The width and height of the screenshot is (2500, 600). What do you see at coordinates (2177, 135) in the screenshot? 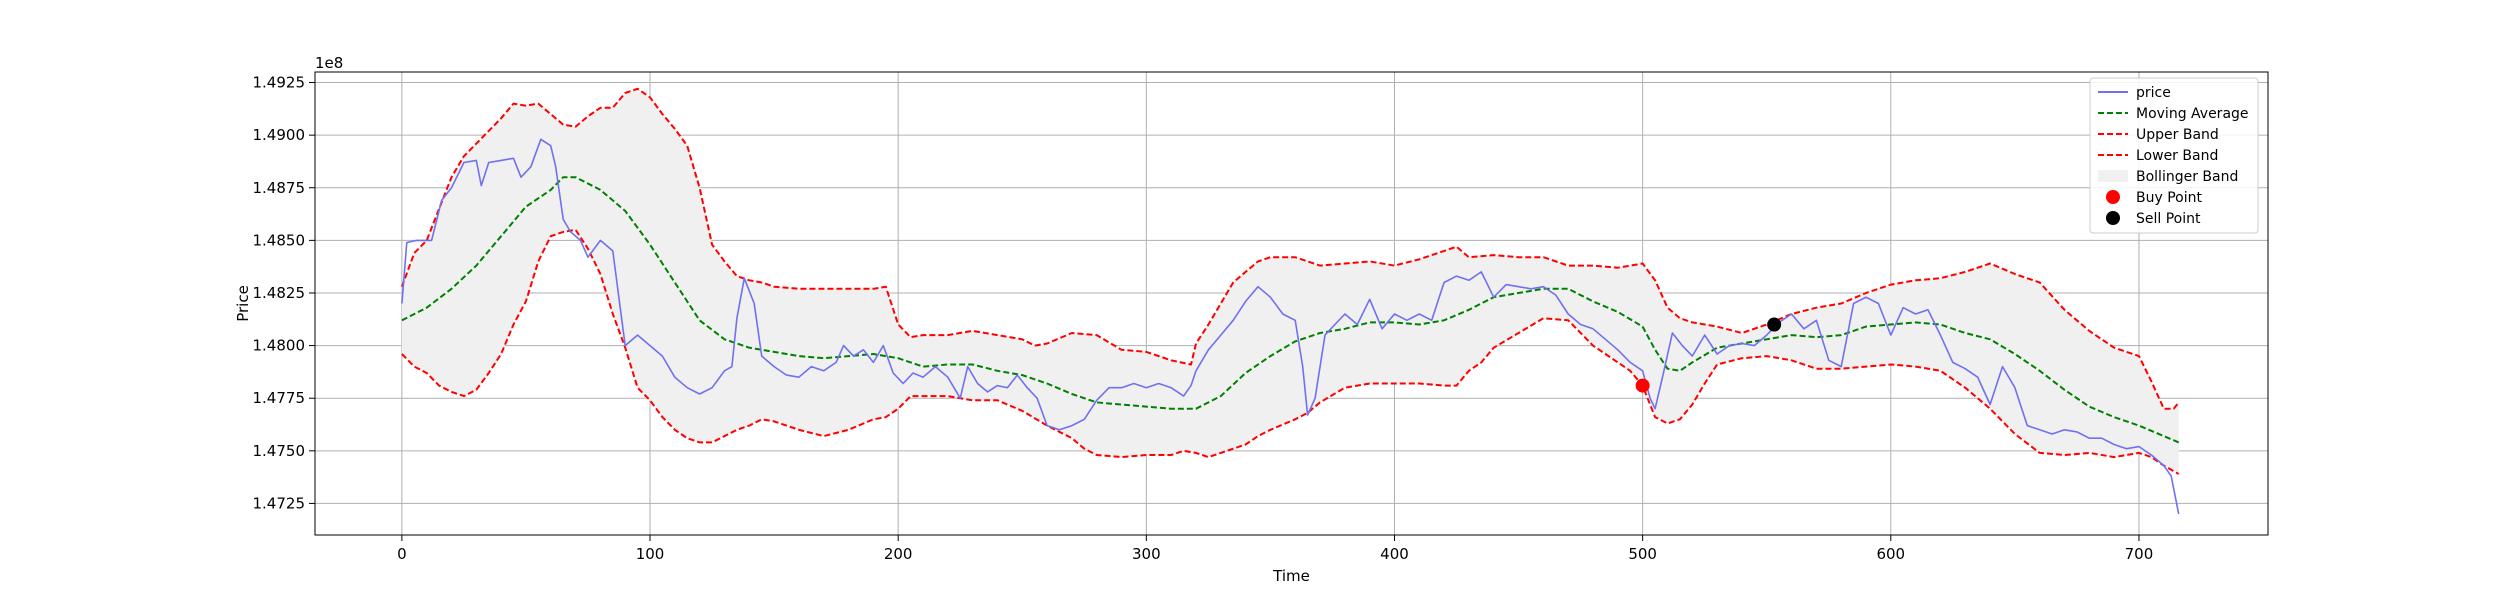
I see `legend-label: Upper Band` at bounding box center [2177, 135].